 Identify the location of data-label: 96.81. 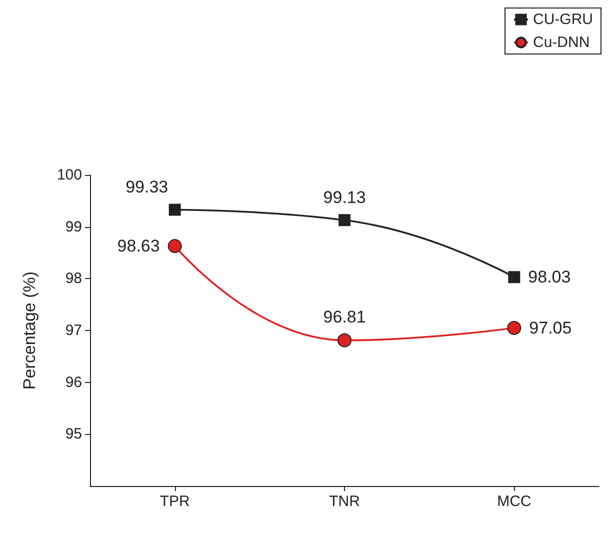
(344, 316).